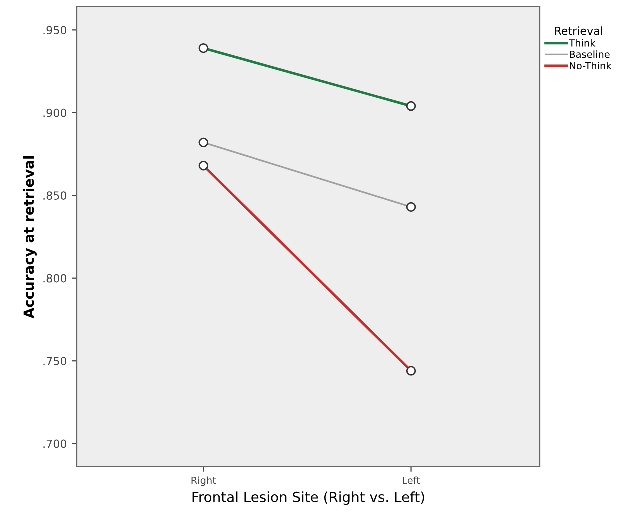 The height and width of the screenshot is (519, 629). What do you see at coordinates (204, 481) in the screenshot?
I see `x-tick-label: Right` at bounding box center [204, 481].